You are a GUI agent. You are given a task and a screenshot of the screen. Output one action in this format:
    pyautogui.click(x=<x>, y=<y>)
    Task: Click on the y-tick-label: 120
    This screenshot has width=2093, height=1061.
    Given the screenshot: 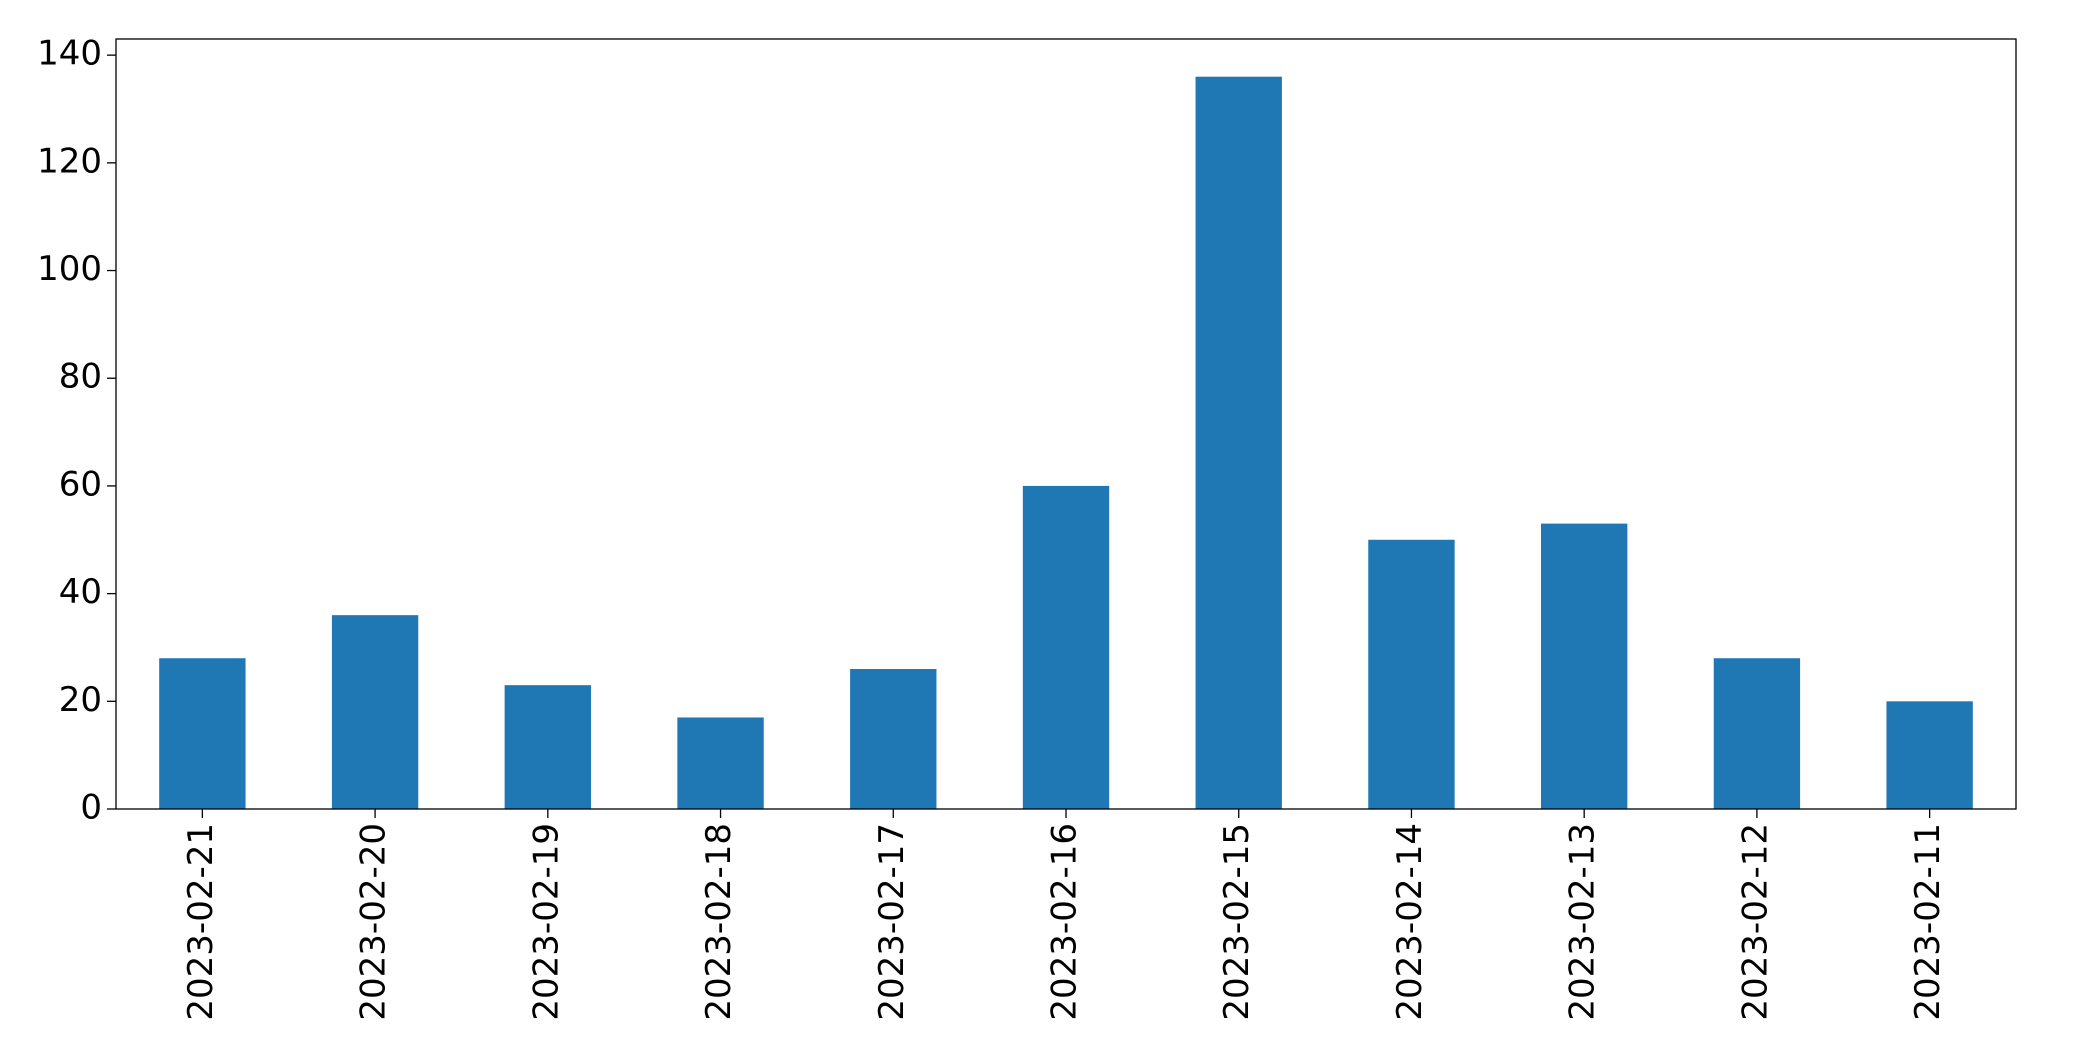 What is the action you would take?
    pyautogui.click(x=69, y=161)
    